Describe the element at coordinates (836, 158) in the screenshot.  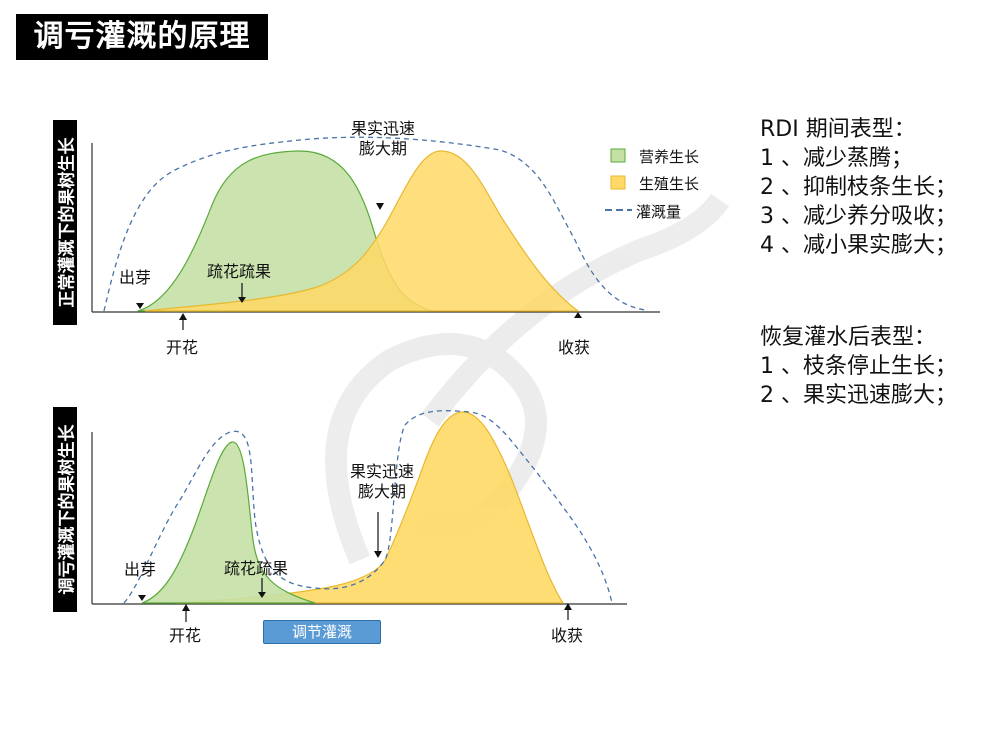
I see `rdi-item: 1 、减少蒸腾；` at that location.